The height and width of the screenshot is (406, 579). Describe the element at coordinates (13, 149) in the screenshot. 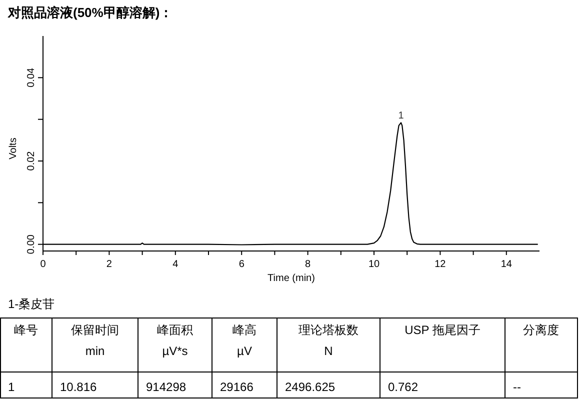

I see `y-axis-title: Volts` at that location.